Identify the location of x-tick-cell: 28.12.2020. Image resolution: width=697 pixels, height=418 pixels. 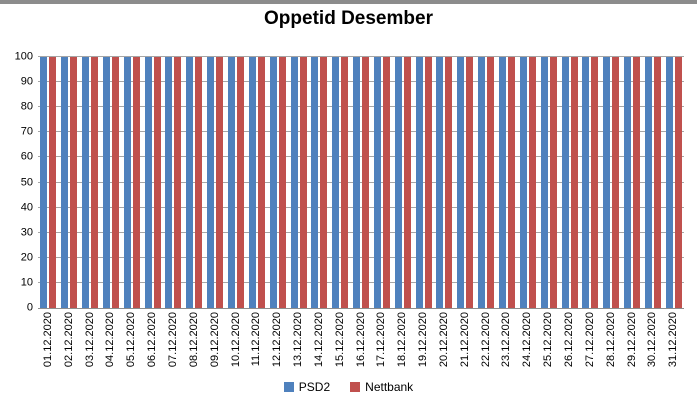
(611, 343).